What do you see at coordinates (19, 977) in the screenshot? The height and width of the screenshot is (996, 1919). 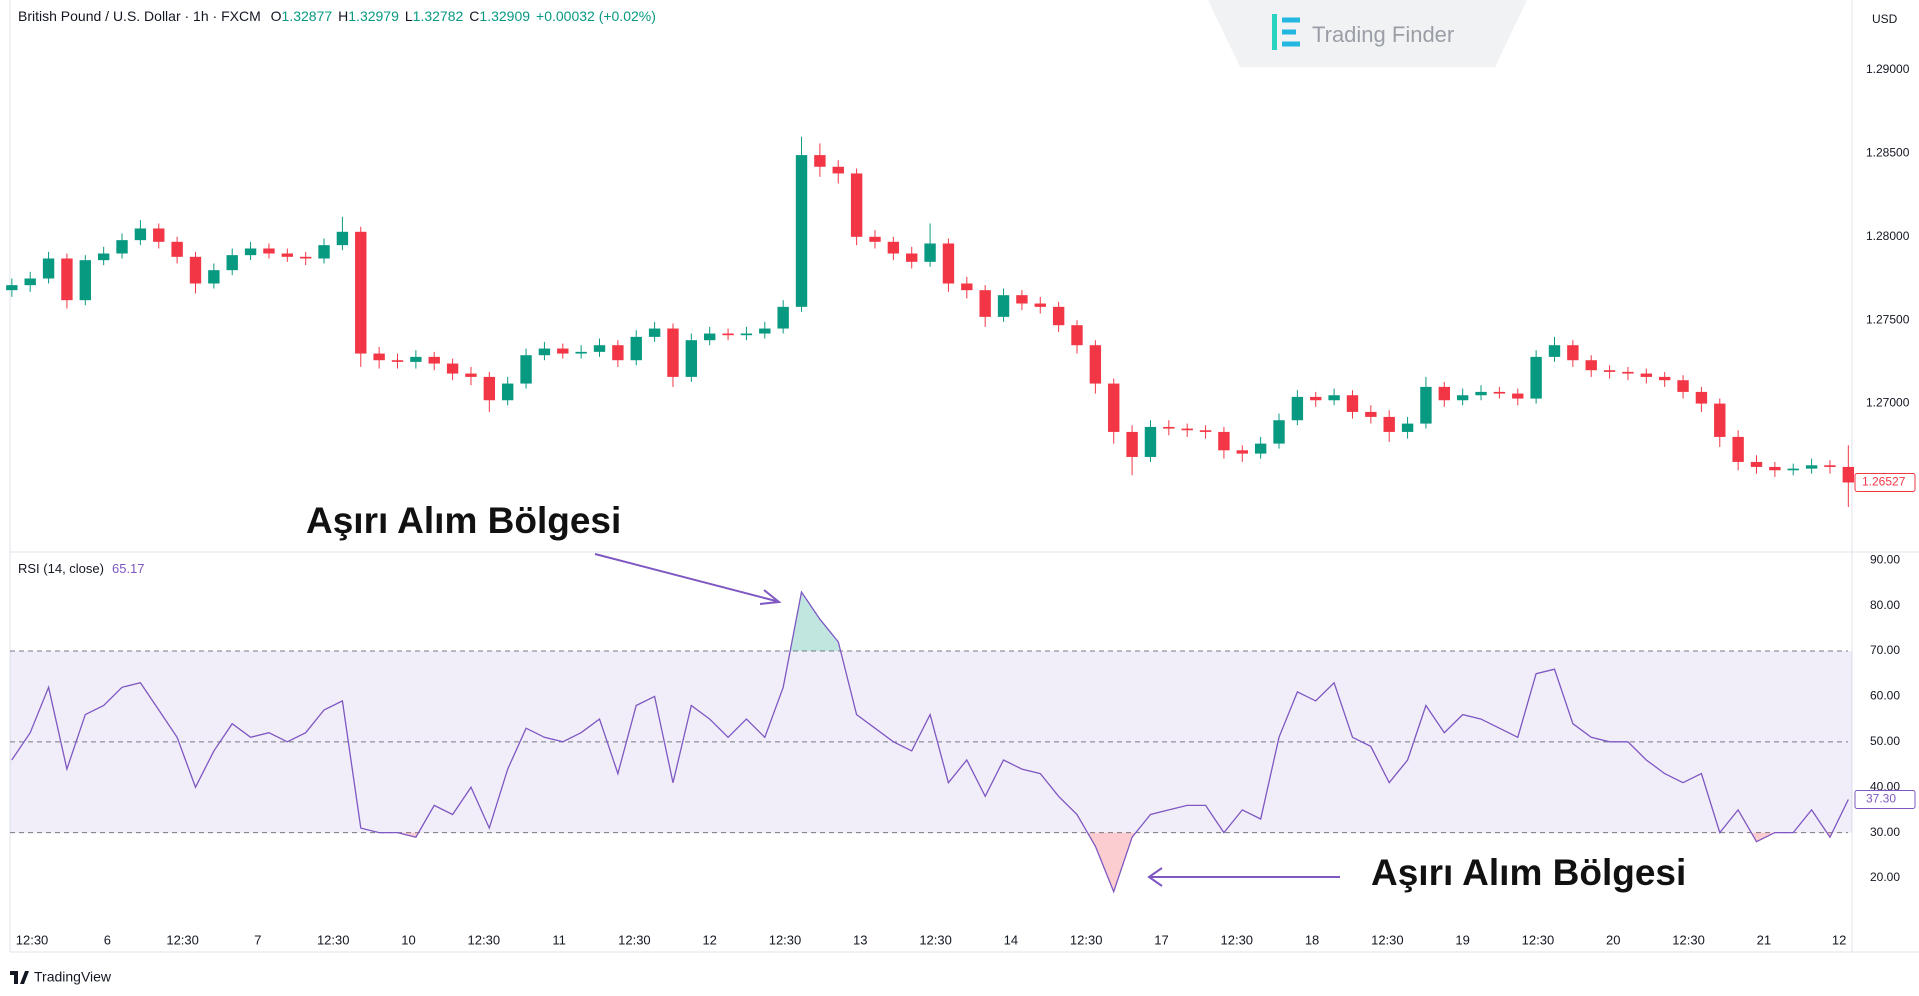 I see `footer-logo` at bounding box center [19, 977].